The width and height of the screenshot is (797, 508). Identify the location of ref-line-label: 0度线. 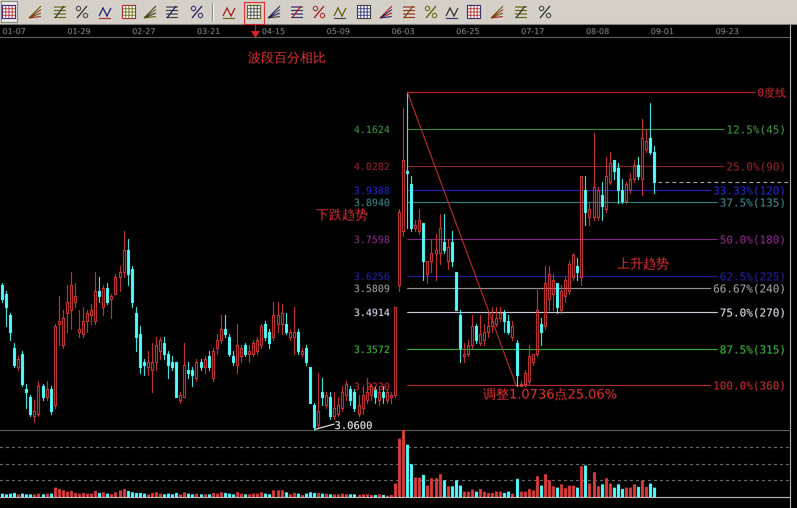
(771, 93).